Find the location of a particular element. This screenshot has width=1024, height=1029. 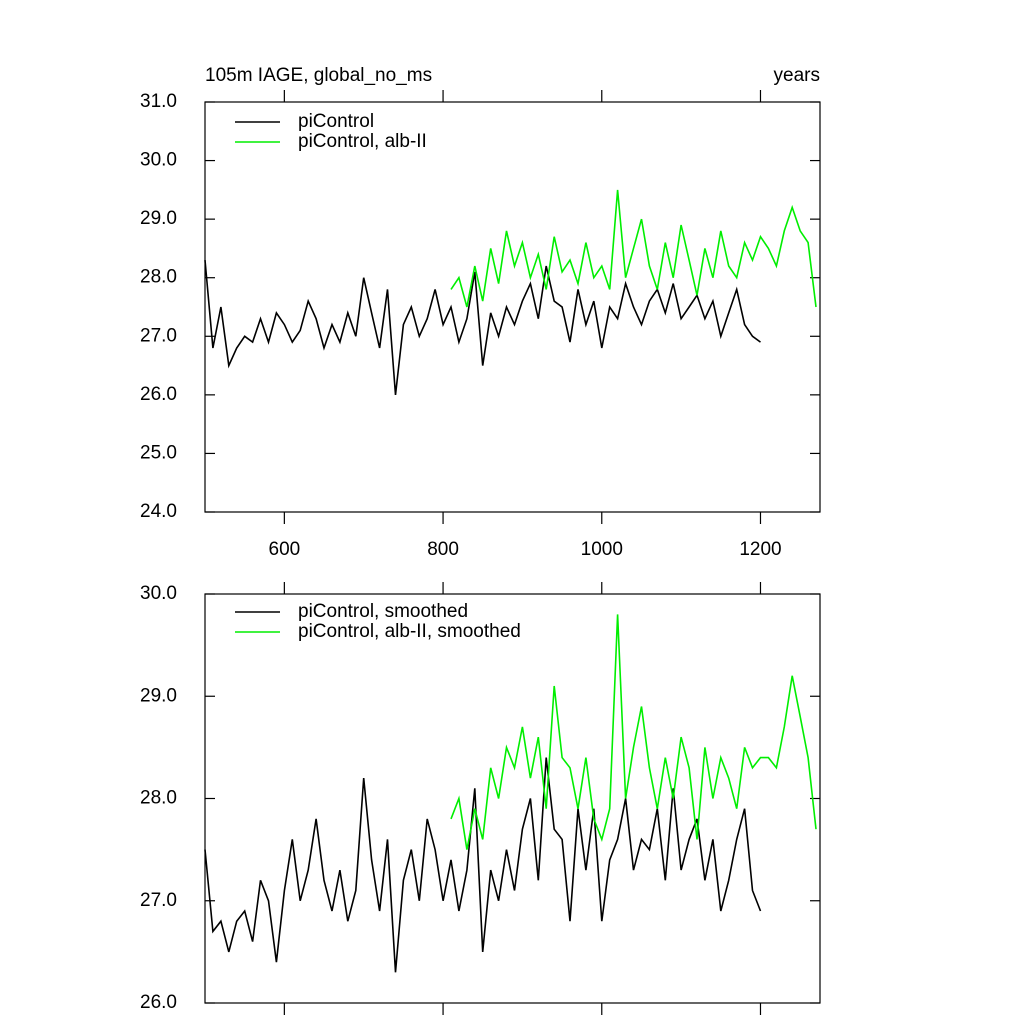

x-tick-label: 1000 is located at coordinates (602, 549).